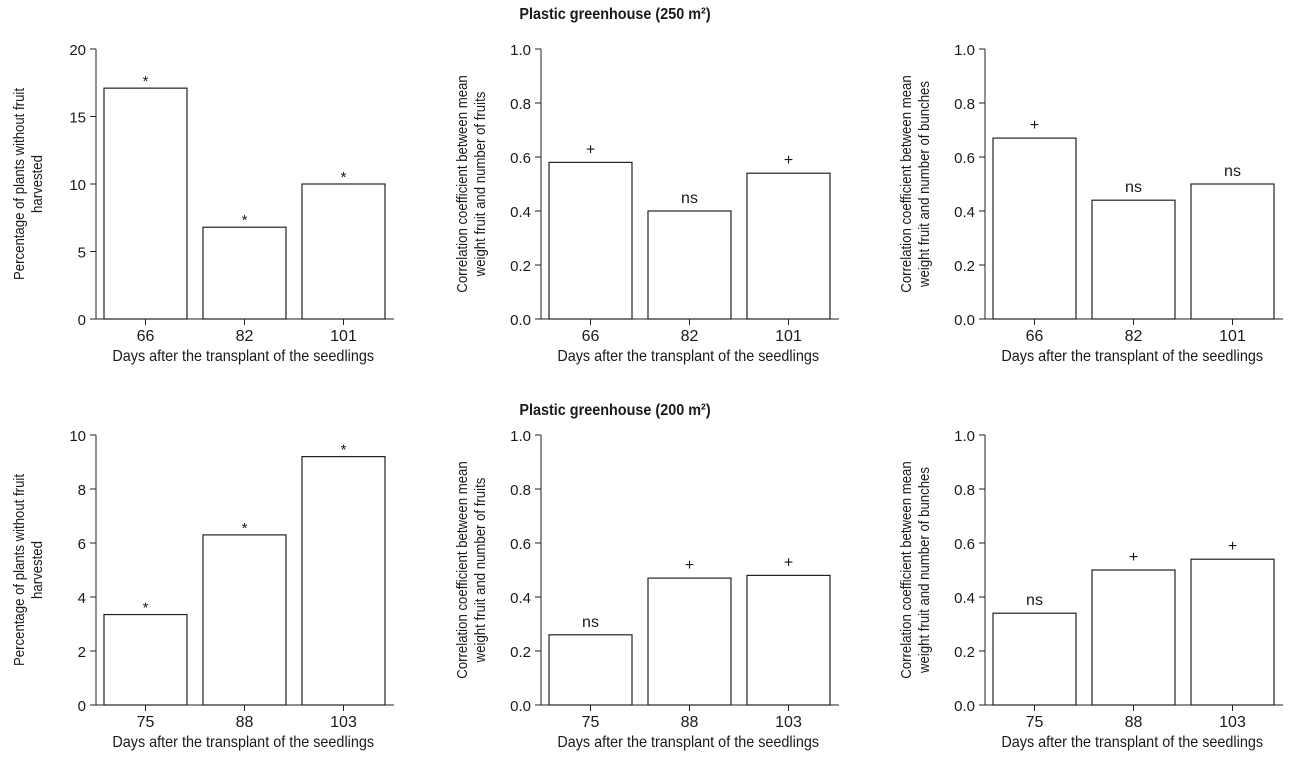 This screenshot has height=767, width=1297. What do you see at coordinates (77, 118) in the screenshot?
I see `y-tick-label: 15` at bounding box center [77, 118].